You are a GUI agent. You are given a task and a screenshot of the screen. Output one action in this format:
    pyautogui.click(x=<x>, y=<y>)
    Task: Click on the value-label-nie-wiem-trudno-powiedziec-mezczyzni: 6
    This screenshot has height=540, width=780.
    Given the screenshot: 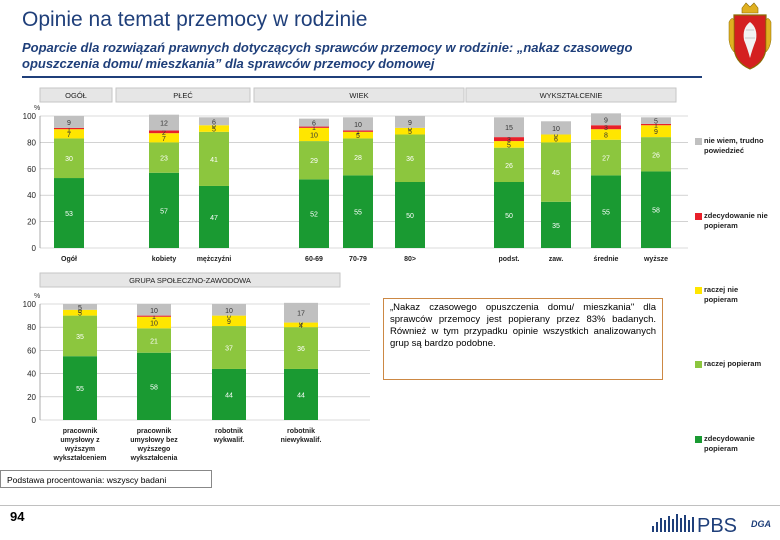 What is the action you would take?
    pyautogui.click(x=214, y=122)
    